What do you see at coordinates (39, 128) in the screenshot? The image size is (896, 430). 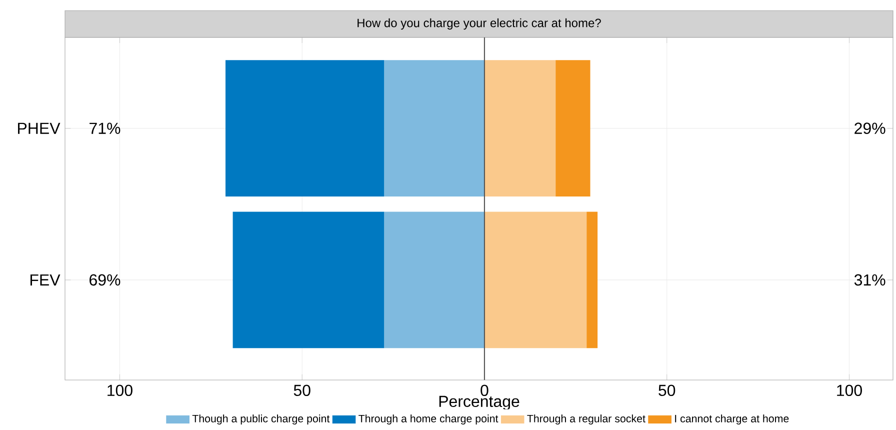 I see `y-tick-label: PHEV` at bounding box center [39, 128].